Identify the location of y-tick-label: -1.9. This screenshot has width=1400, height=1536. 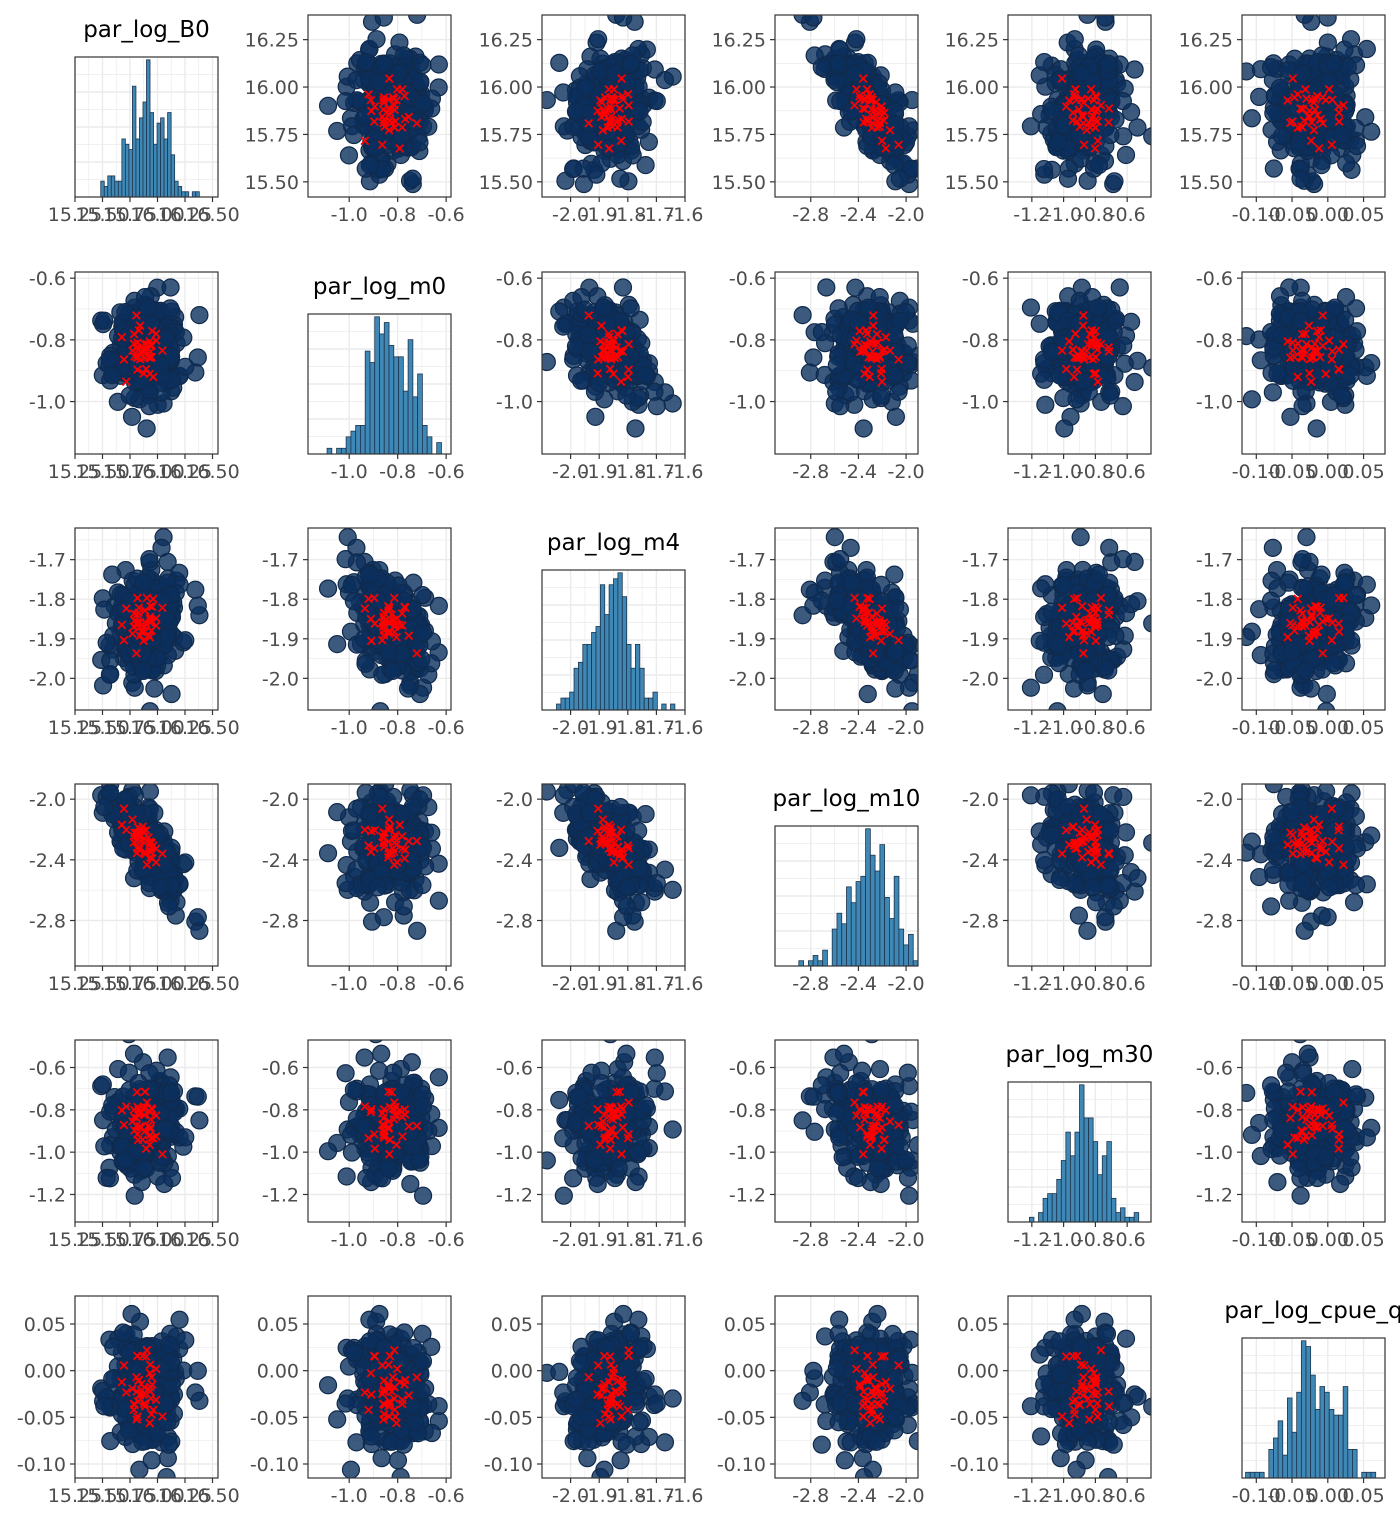
(1214, 640).